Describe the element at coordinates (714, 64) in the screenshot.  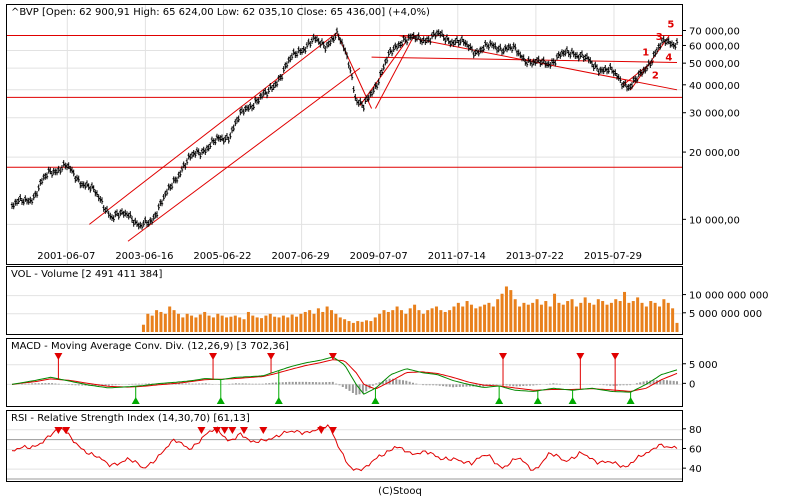
I see `price-y-tick-label: 50 000,00` at that location.